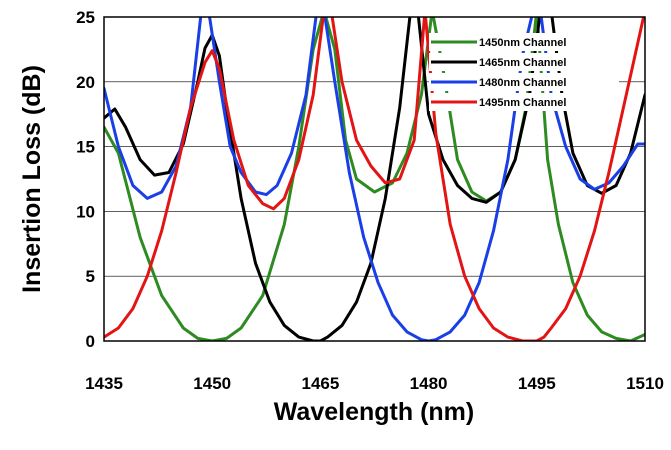 The image size is (671, 450). Describe the element at coordinates (320, 383) in the screenshot. I see `x-tick-label: 1465` at that location.